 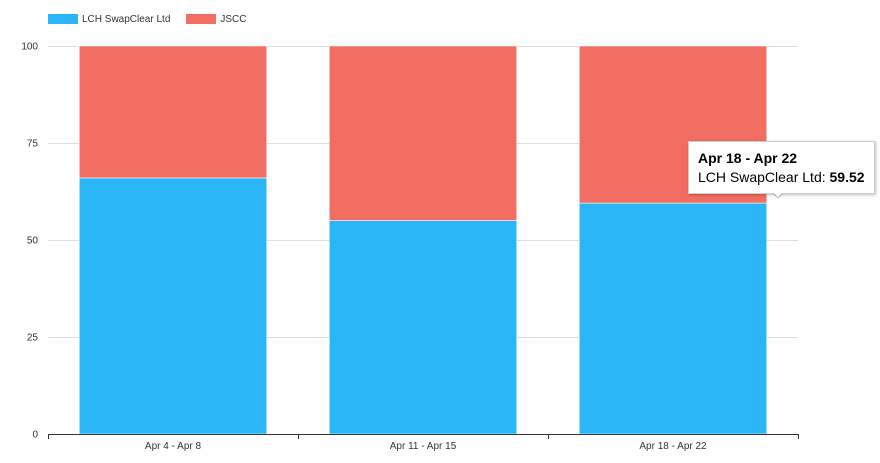 What do you see at coordinates (781, 167) in the screenshot?
I see `tooltip: Apr 18 - Apr 22 LCH SwapClear Ltd: 59.52` at bounding box center [781, 167].